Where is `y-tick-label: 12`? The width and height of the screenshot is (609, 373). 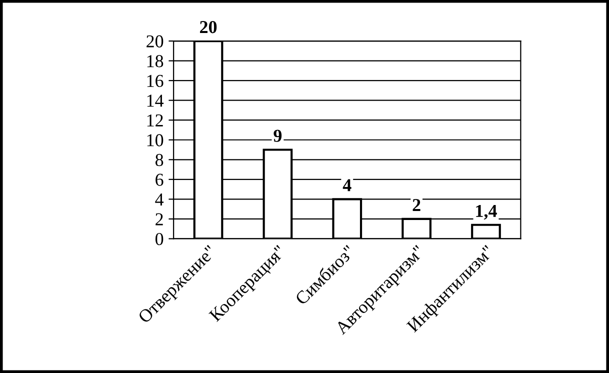 y-tick-label: 12 is located at coordinates (155, 120).